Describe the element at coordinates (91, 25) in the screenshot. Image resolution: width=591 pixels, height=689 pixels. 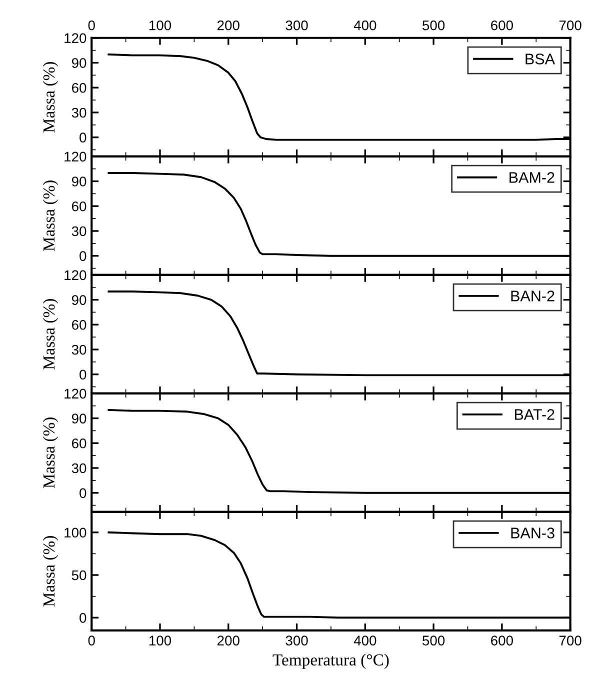
I see `x2-tick-label: 0` at that location.